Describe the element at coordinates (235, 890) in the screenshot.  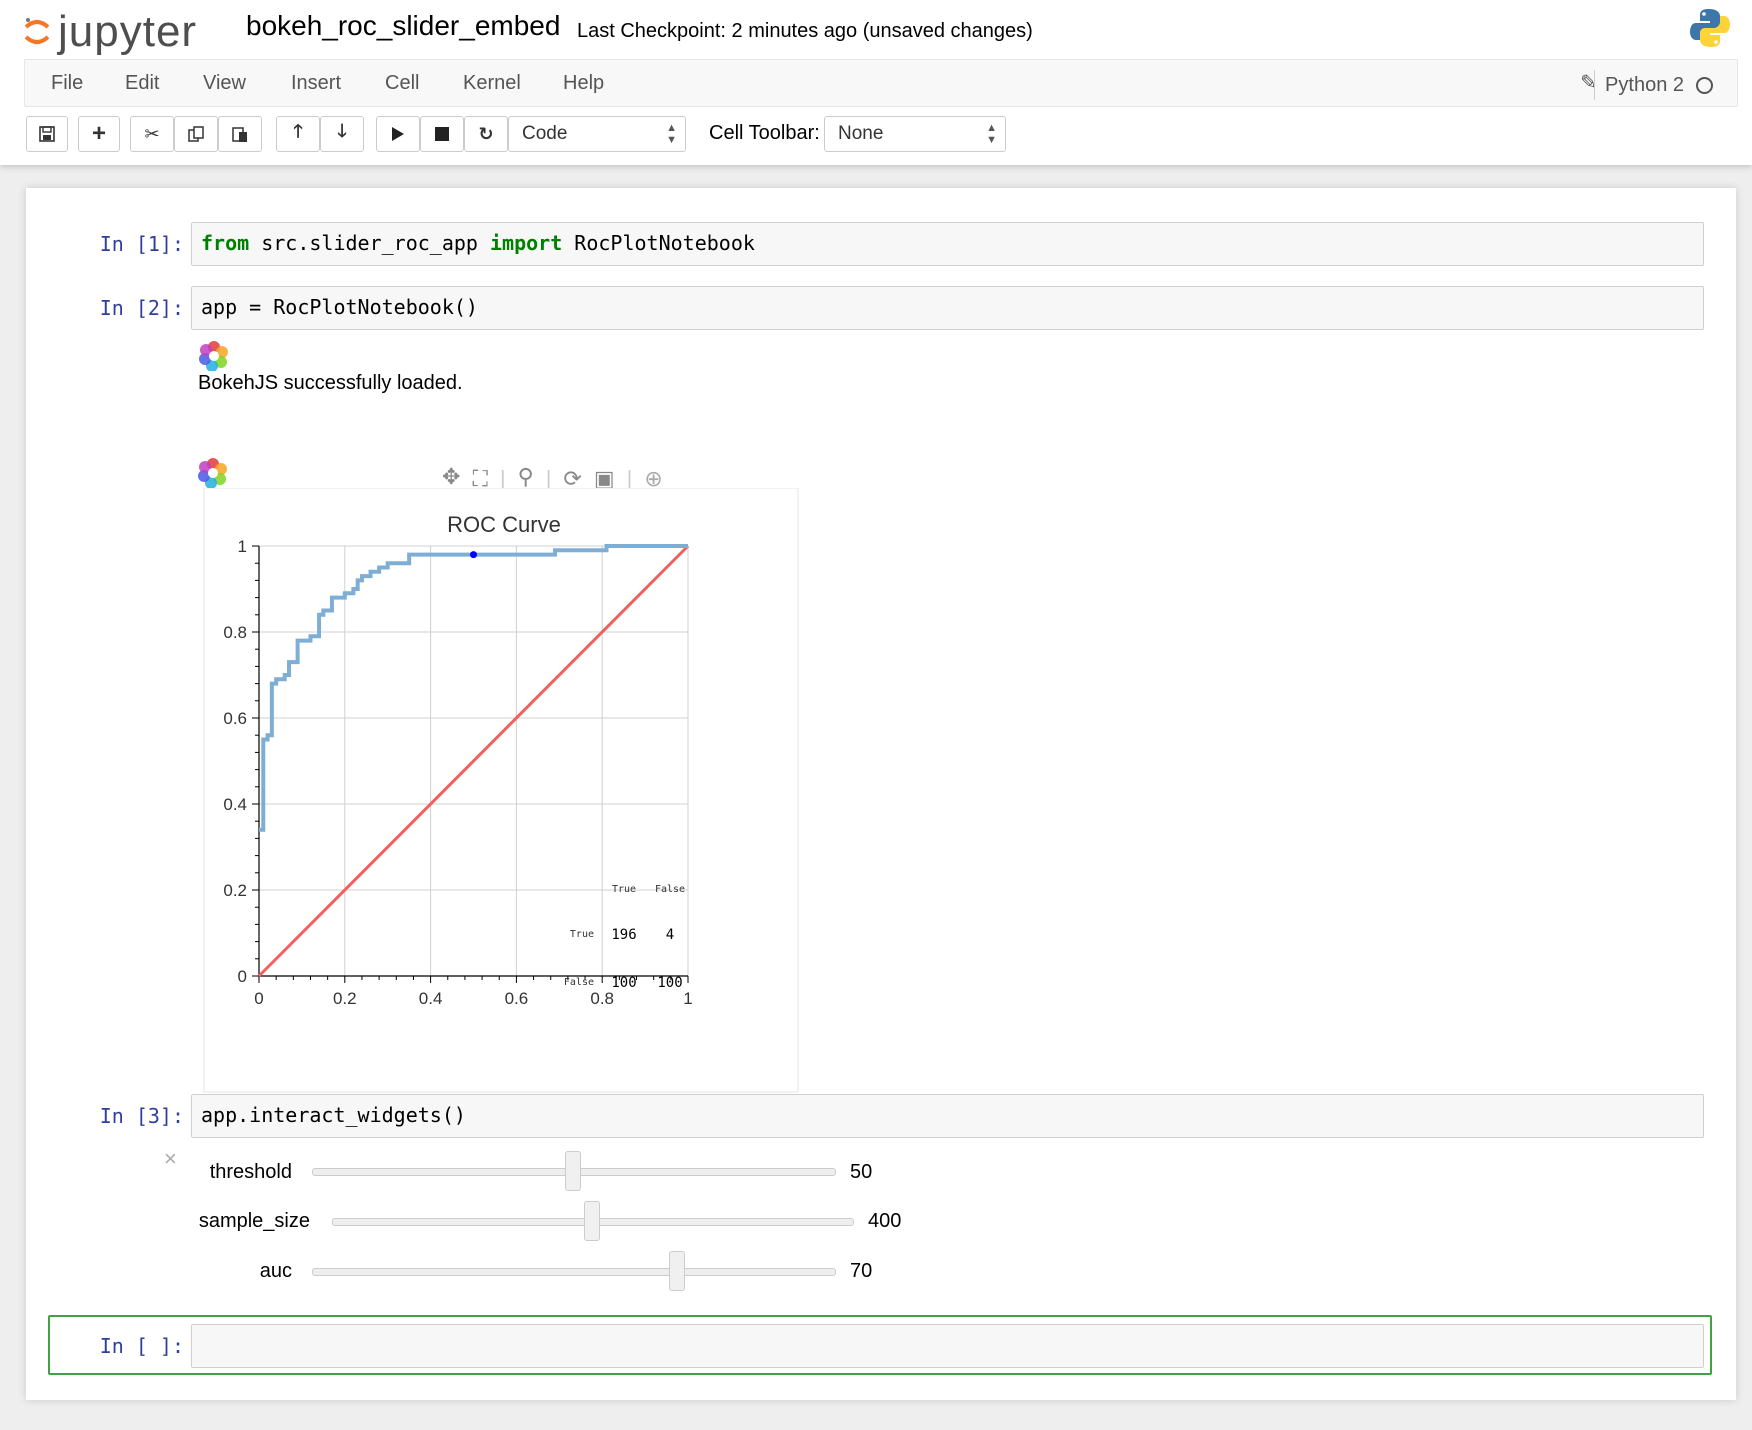
I see `y-tick-label: 0.2` at that location.